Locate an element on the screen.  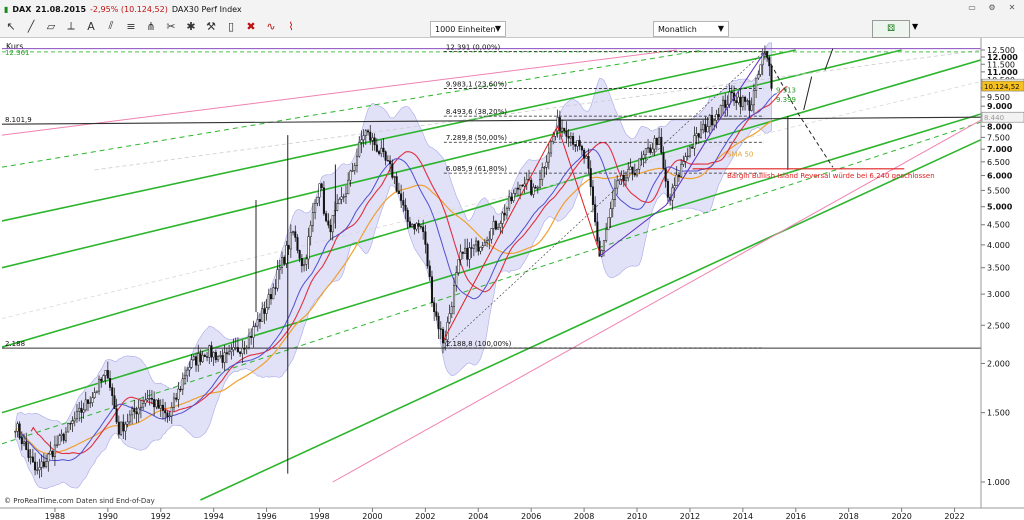
price-box-resistance-text: 8.440 is located at coordinates (994, 118).